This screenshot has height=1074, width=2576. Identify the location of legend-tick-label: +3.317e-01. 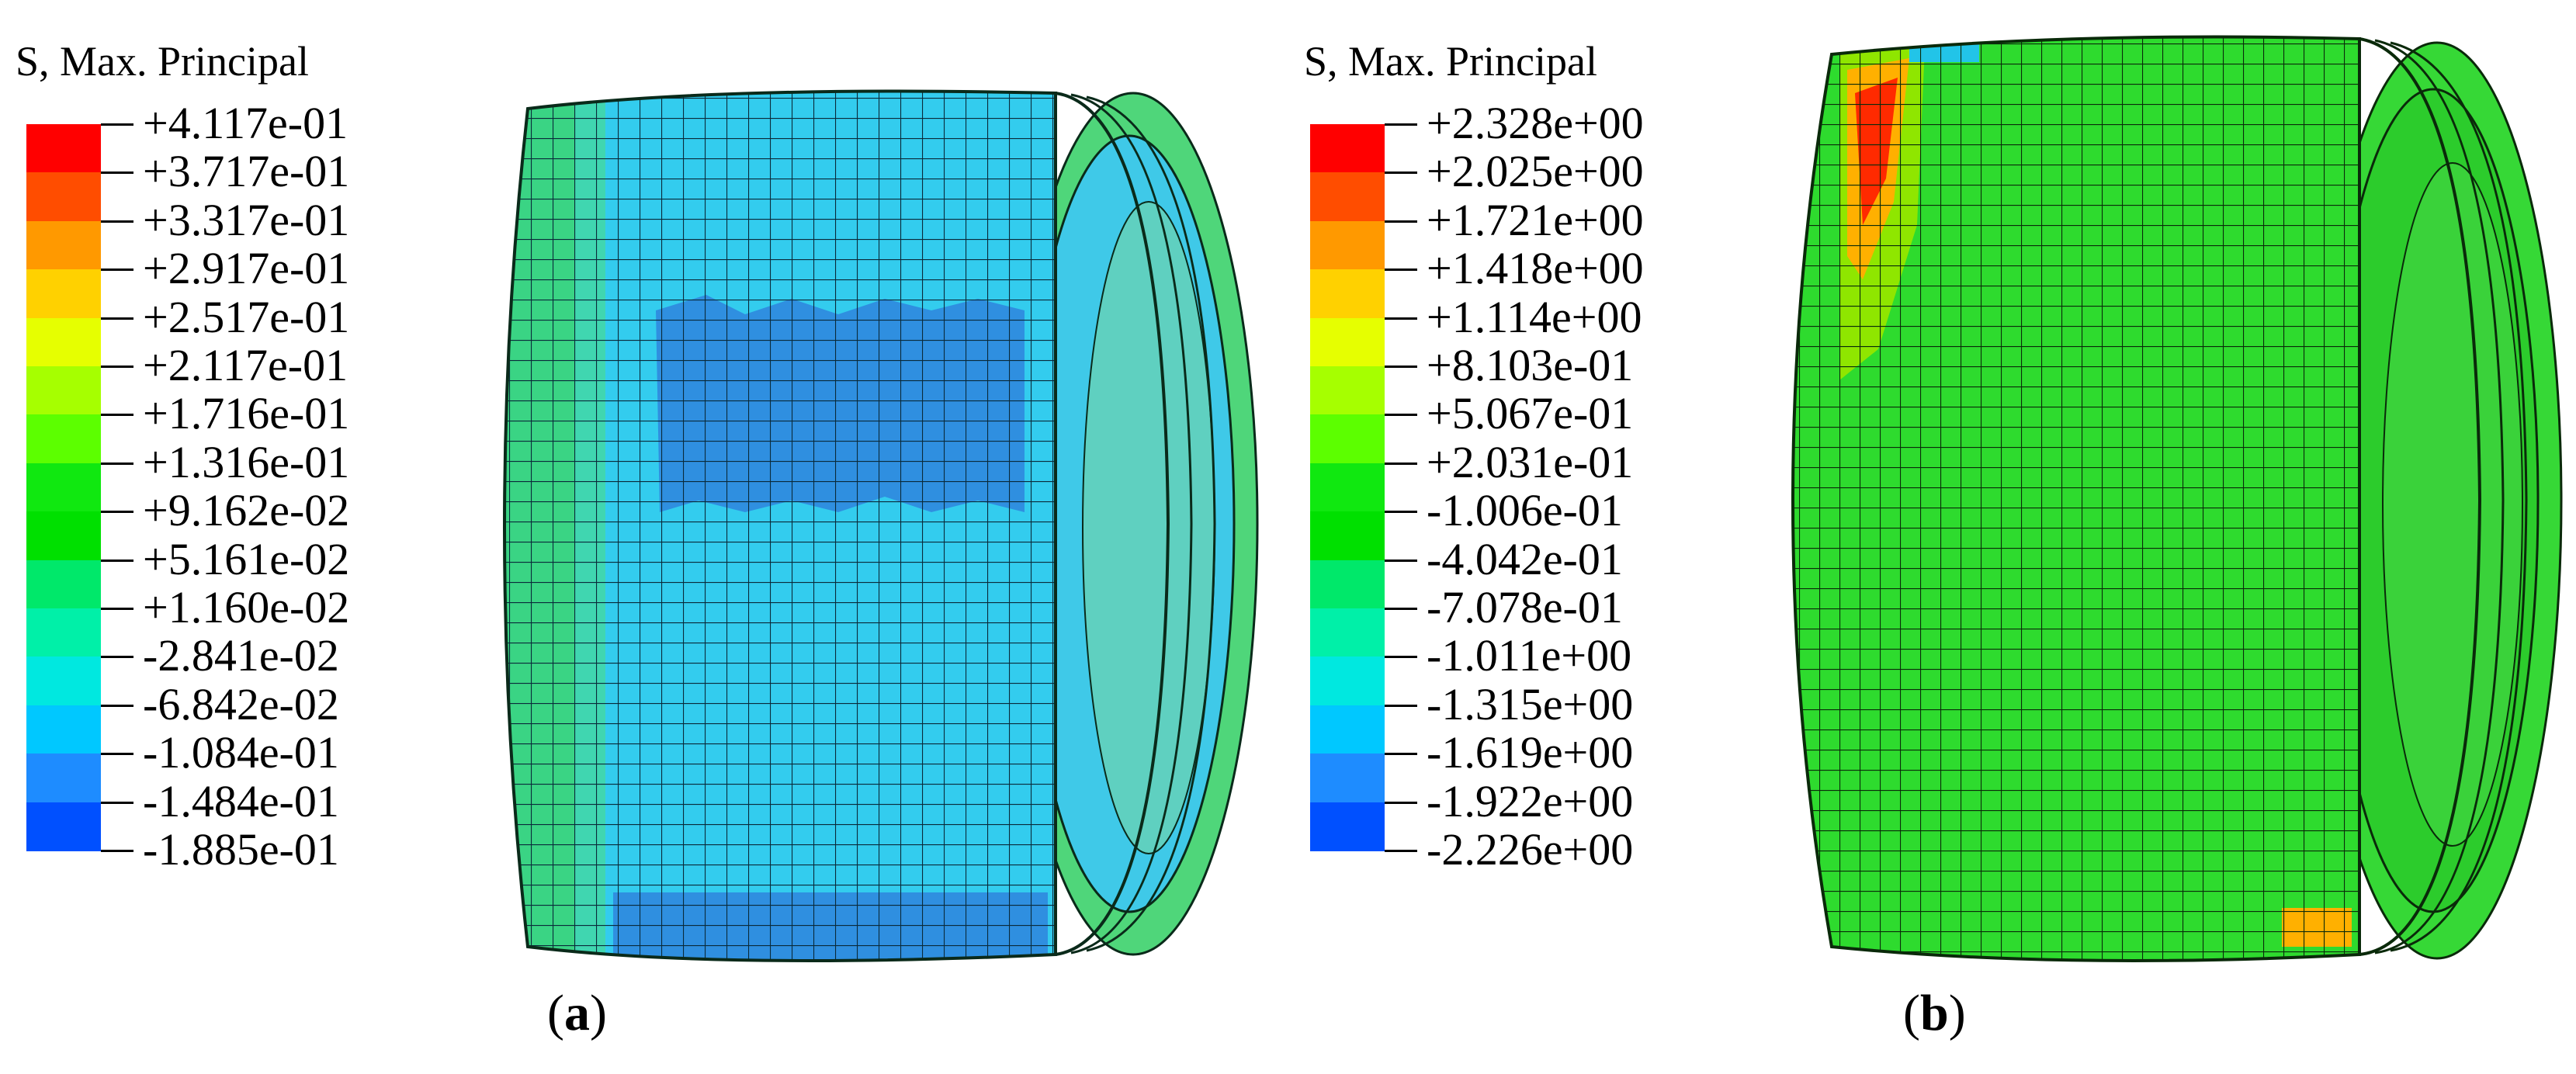
(246, 219).